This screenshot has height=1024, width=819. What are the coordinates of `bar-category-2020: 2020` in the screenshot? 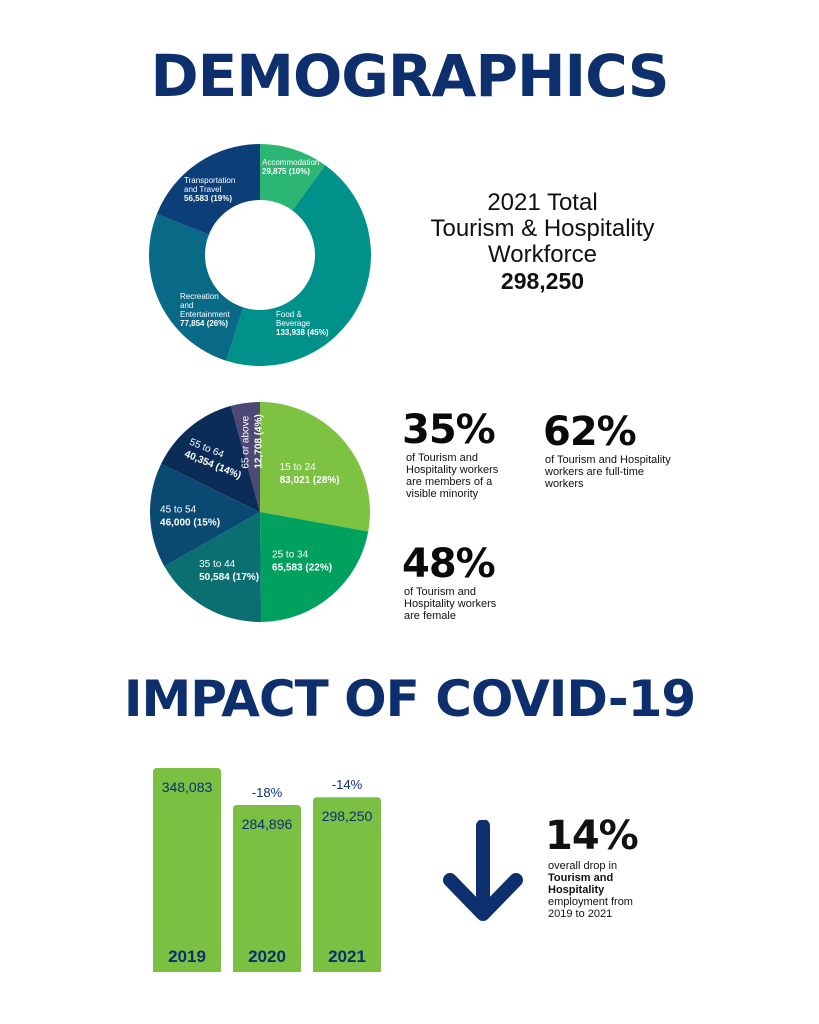 It's located at (267, 956).